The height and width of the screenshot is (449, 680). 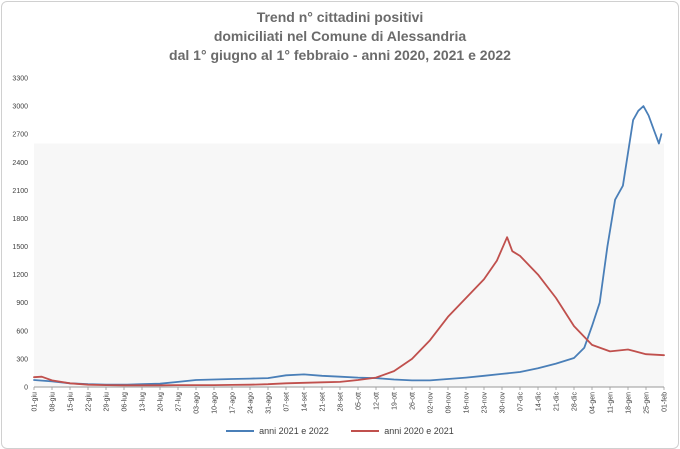 I want to click on x-tick-label: 28-set, so click(x=341, y=402).